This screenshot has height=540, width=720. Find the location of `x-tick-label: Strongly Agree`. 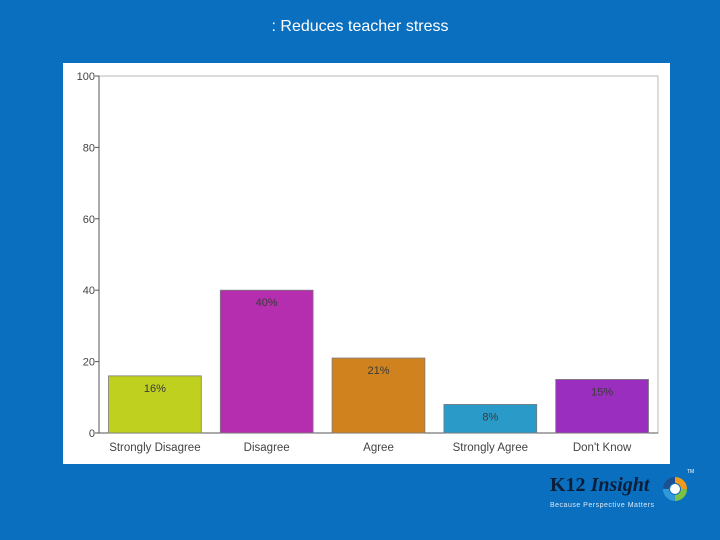

x-tick-label: Strongly Agree is located at coordinates (490, 448).